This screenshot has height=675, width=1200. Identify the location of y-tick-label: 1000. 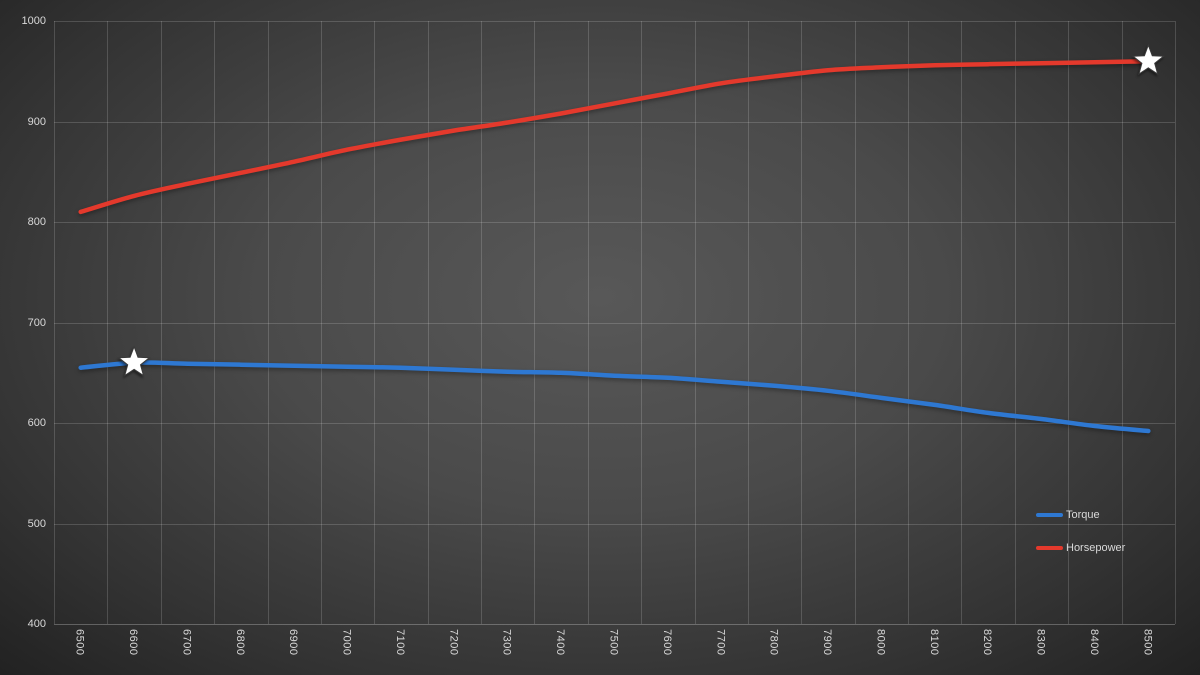
(33, 21).